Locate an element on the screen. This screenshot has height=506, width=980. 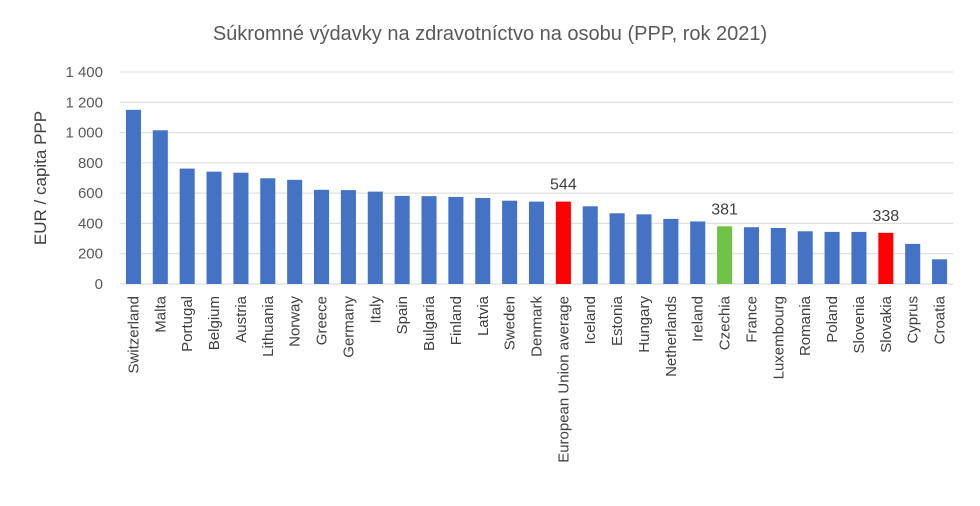
x-tick-label: Romania is located at coordinates (805, 325).